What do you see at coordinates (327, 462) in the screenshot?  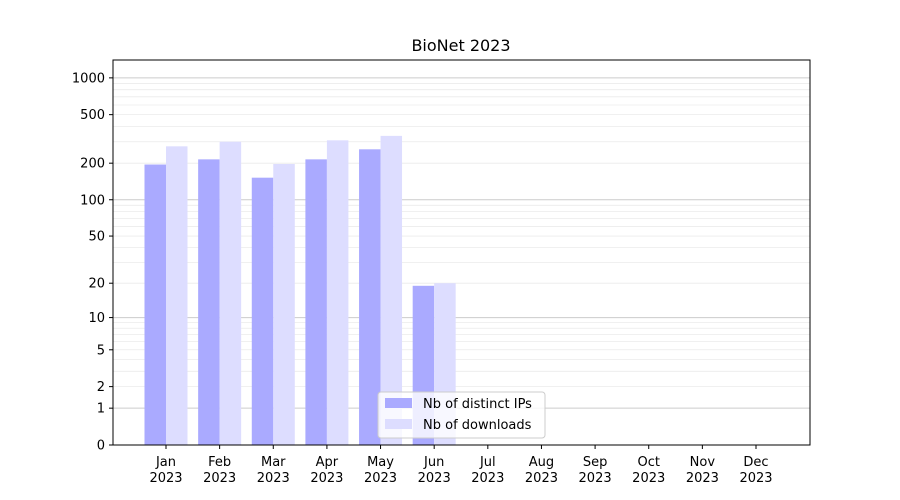 I see `x-tick-label-month: Apr` at bounding box center [327, 462].